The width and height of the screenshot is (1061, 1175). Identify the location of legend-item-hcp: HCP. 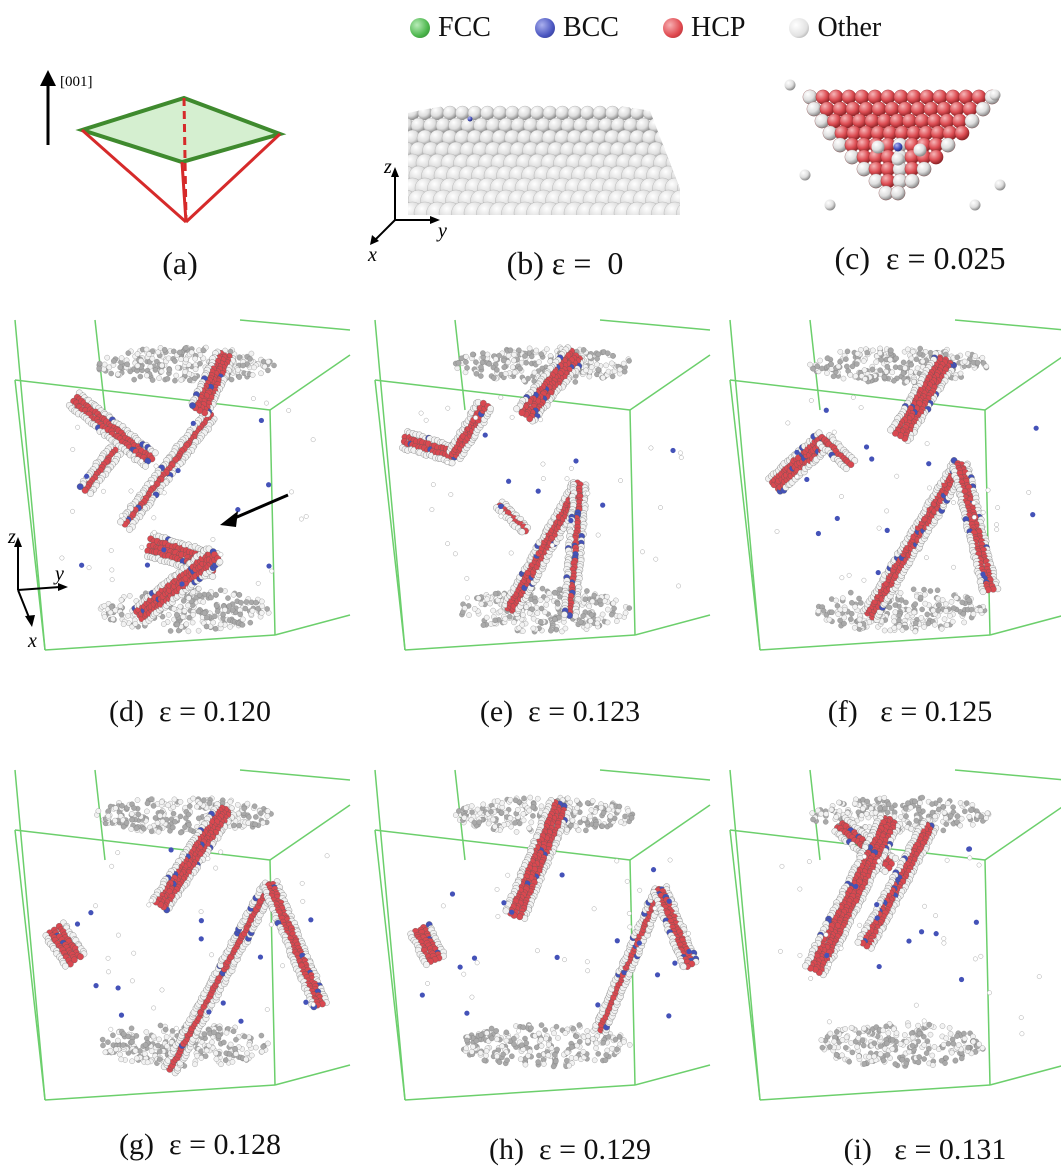
(704, 28).